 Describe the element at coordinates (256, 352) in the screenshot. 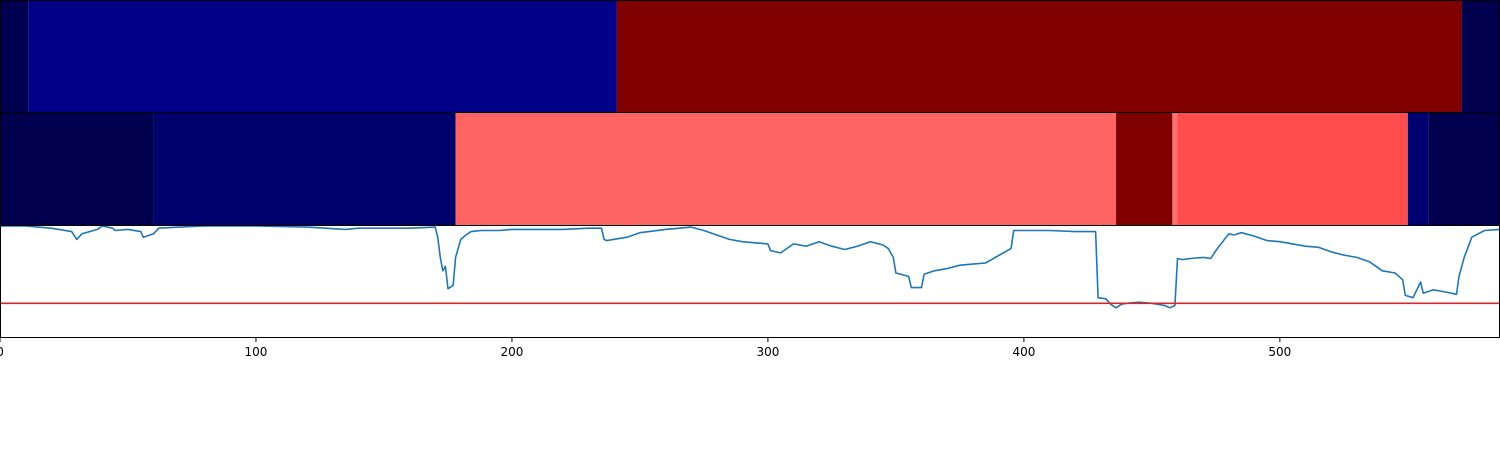

I see `x-tick-label-100: 100` at that location.